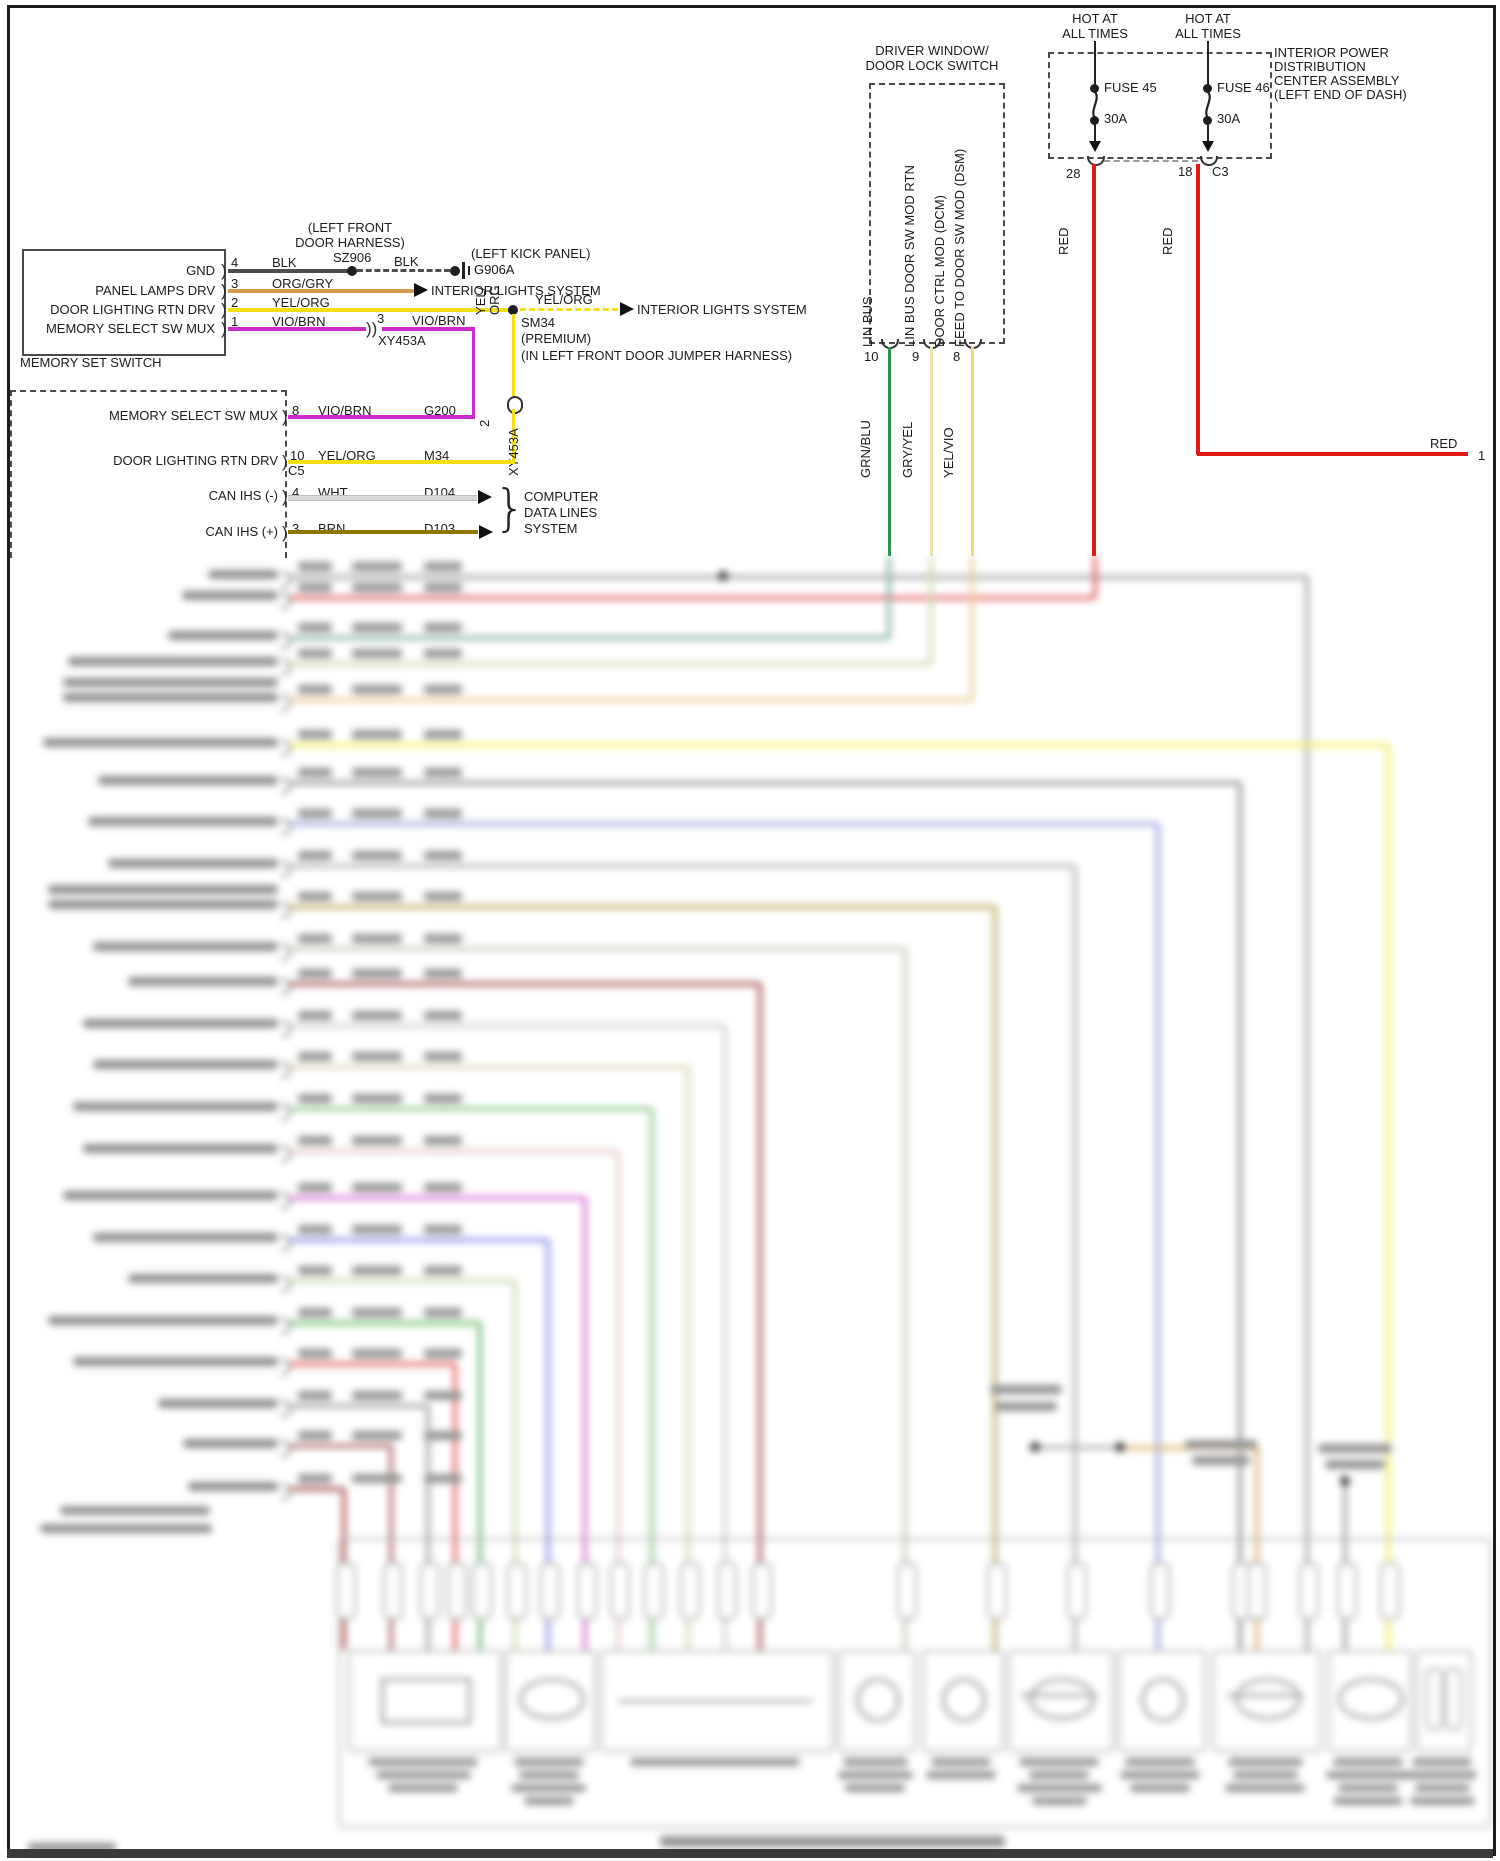  I want to click on left-kick-panel-note: (LEFT KICK PANEL), so click(531, 253).